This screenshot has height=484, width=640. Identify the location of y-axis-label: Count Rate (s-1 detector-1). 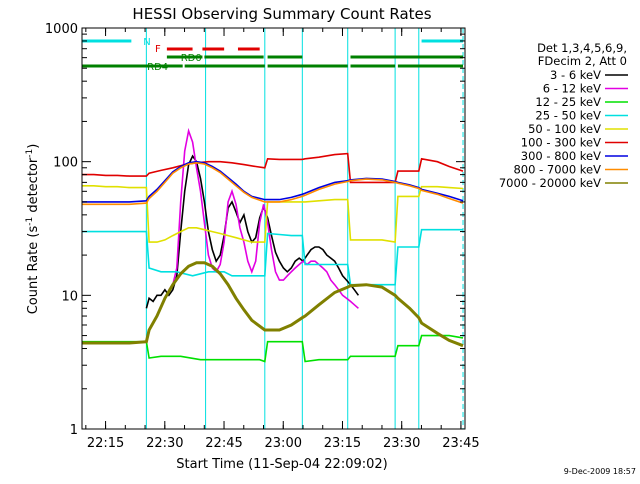
(33, 229).